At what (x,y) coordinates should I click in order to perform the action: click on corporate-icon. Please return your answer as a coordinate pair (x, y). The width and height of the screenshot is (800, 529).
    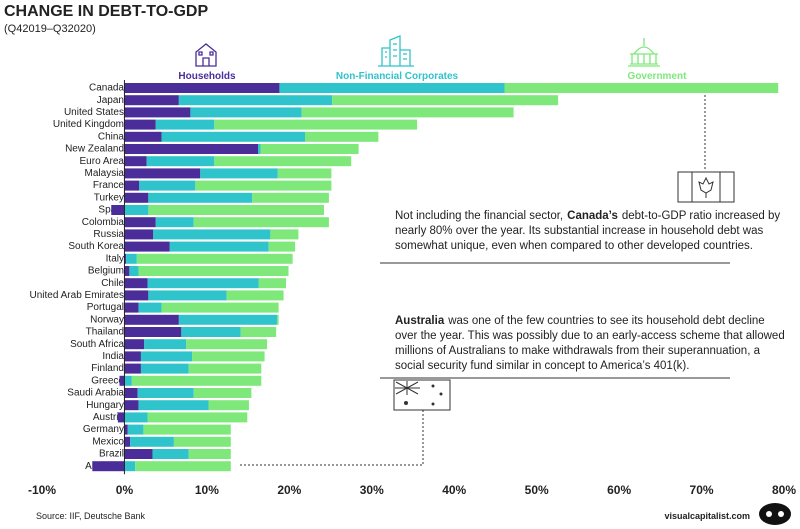
    Looking at the image, I should click on (396, 51).